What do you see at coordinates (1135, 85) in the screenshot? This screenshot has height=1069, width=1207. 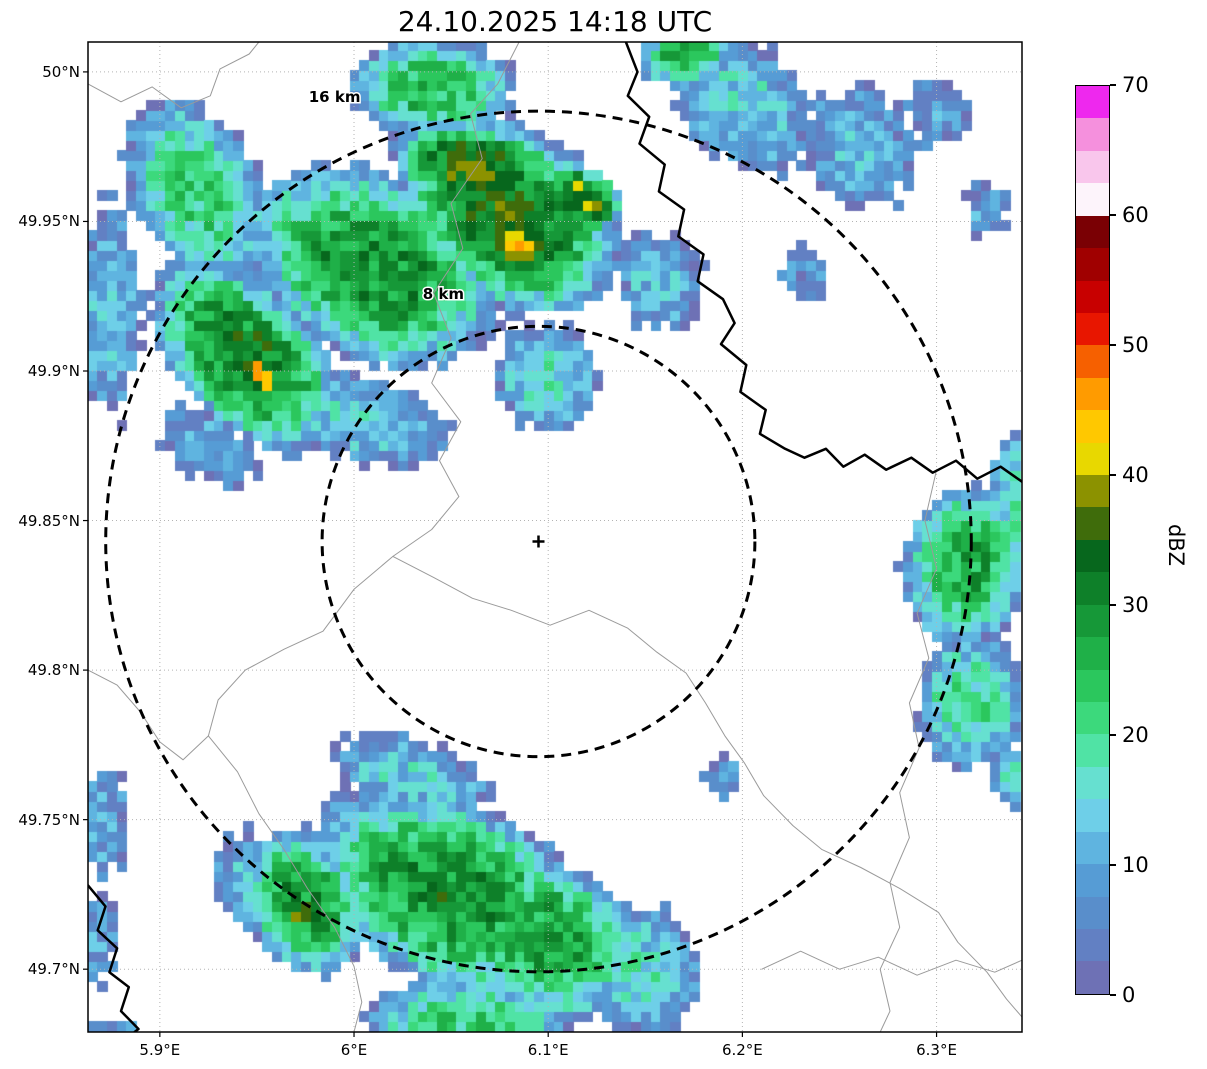 I see `colorbar-tick-label: 70` at bounding box center [1135, 85].